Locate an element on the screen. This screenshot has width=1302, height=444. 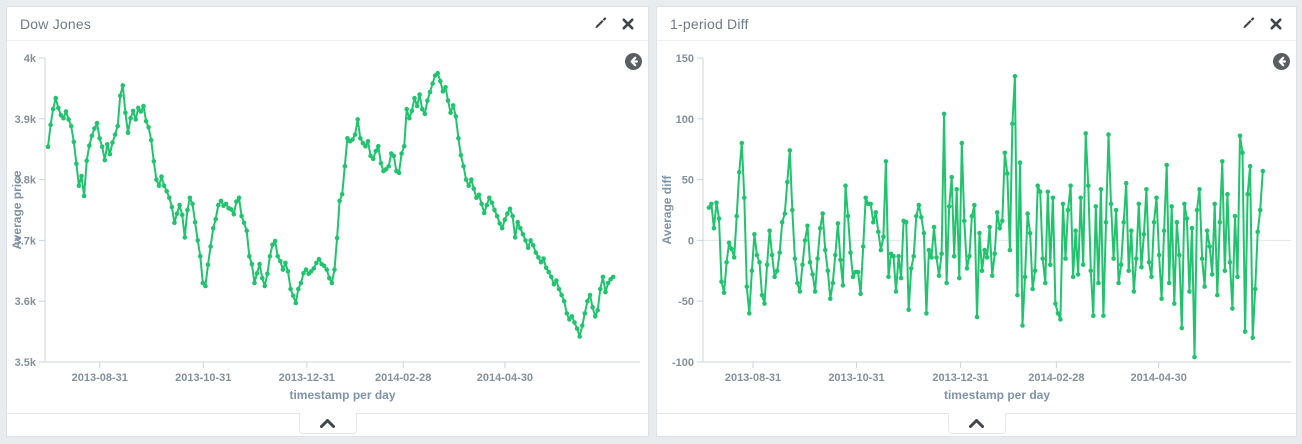
y-tick-label: 100 is located at coordinates (685, 120).